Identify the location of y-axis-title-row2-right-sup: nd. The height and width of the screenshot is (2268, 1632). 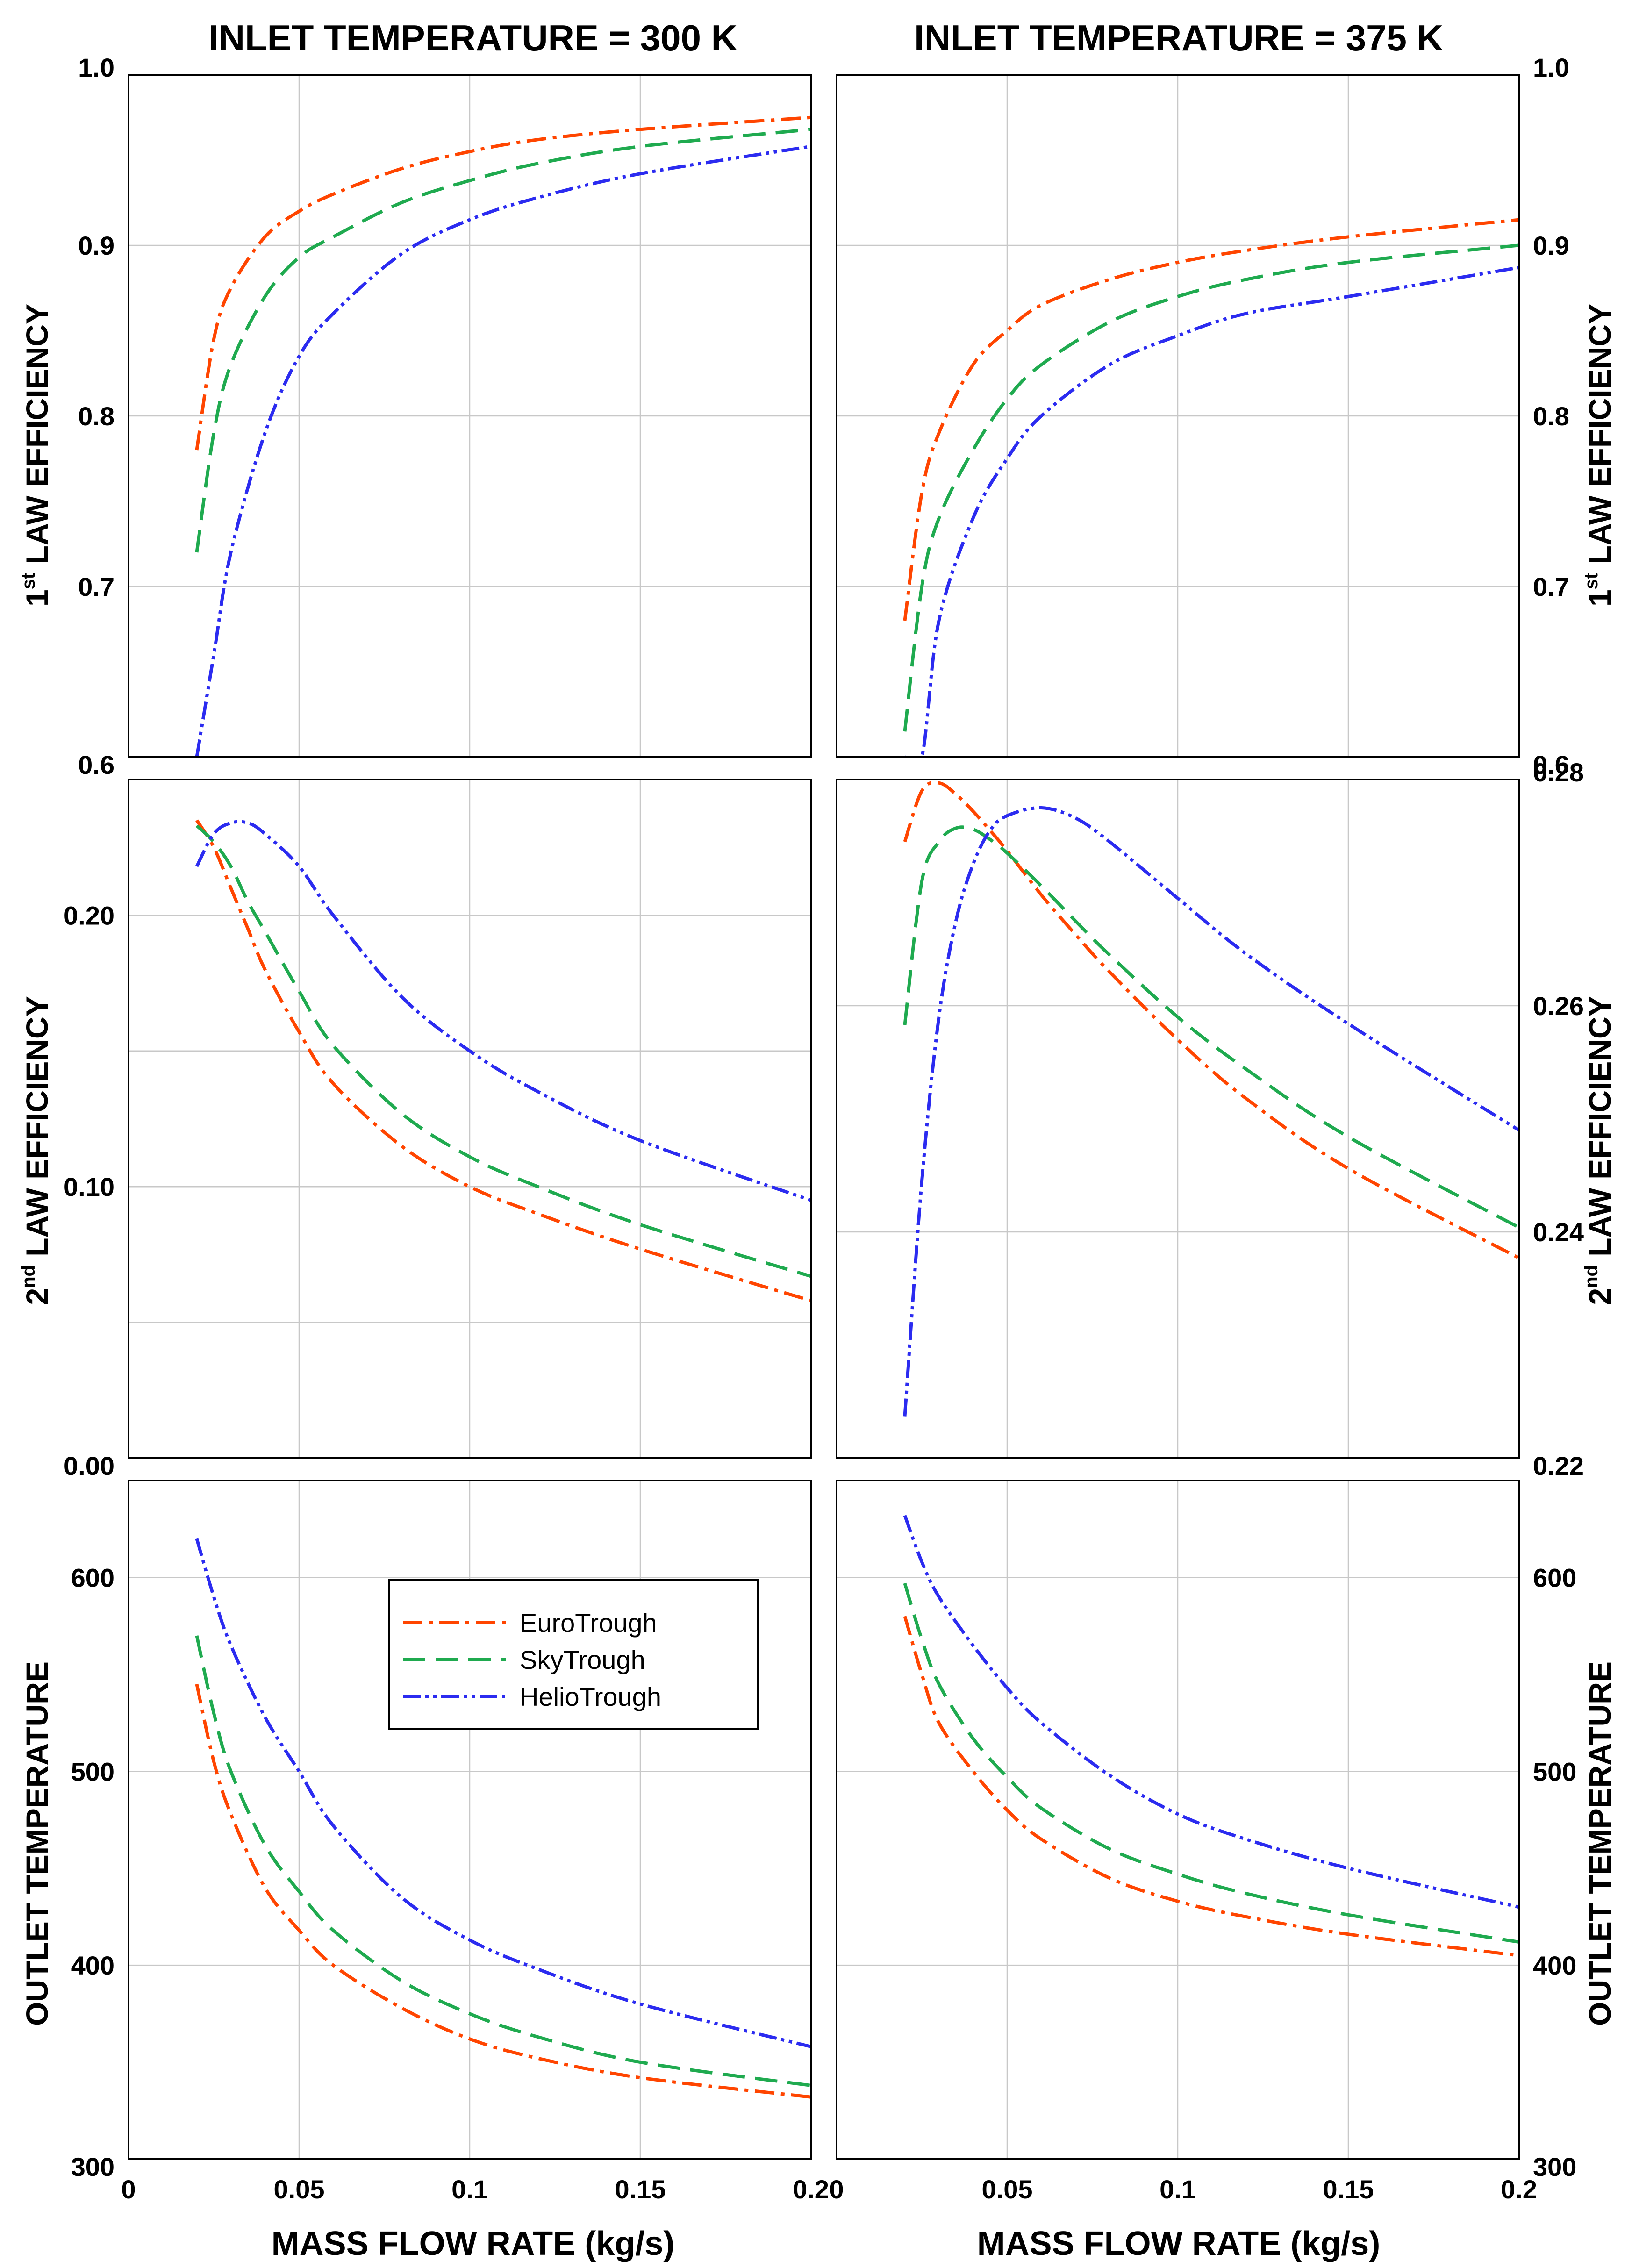
(1591, 1276).